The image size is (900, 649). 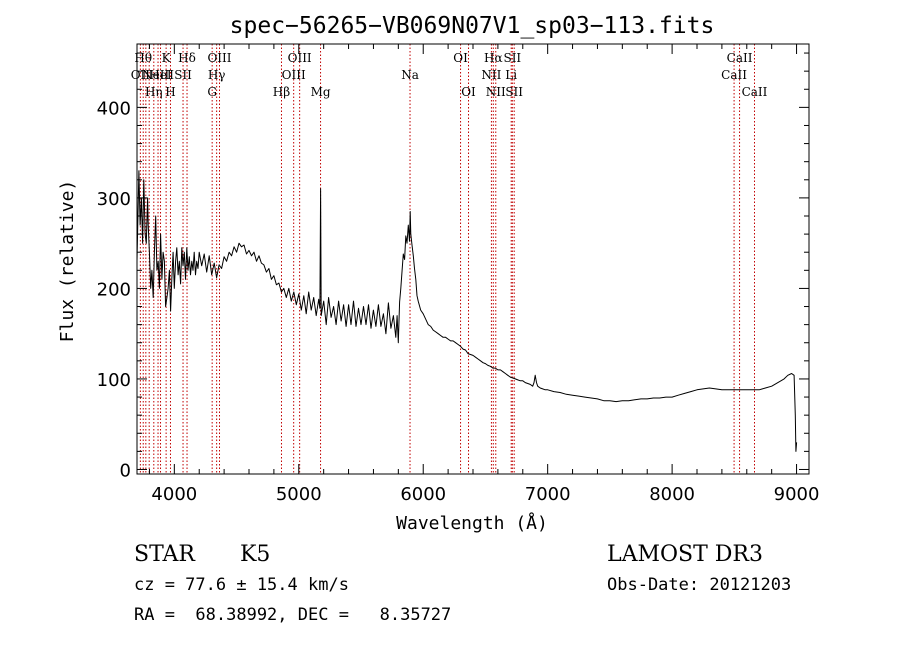 What do you see at coordinates (217, 75) in the screenshot?
I see `line-label: Hγ` at bounding box center [217, 75].